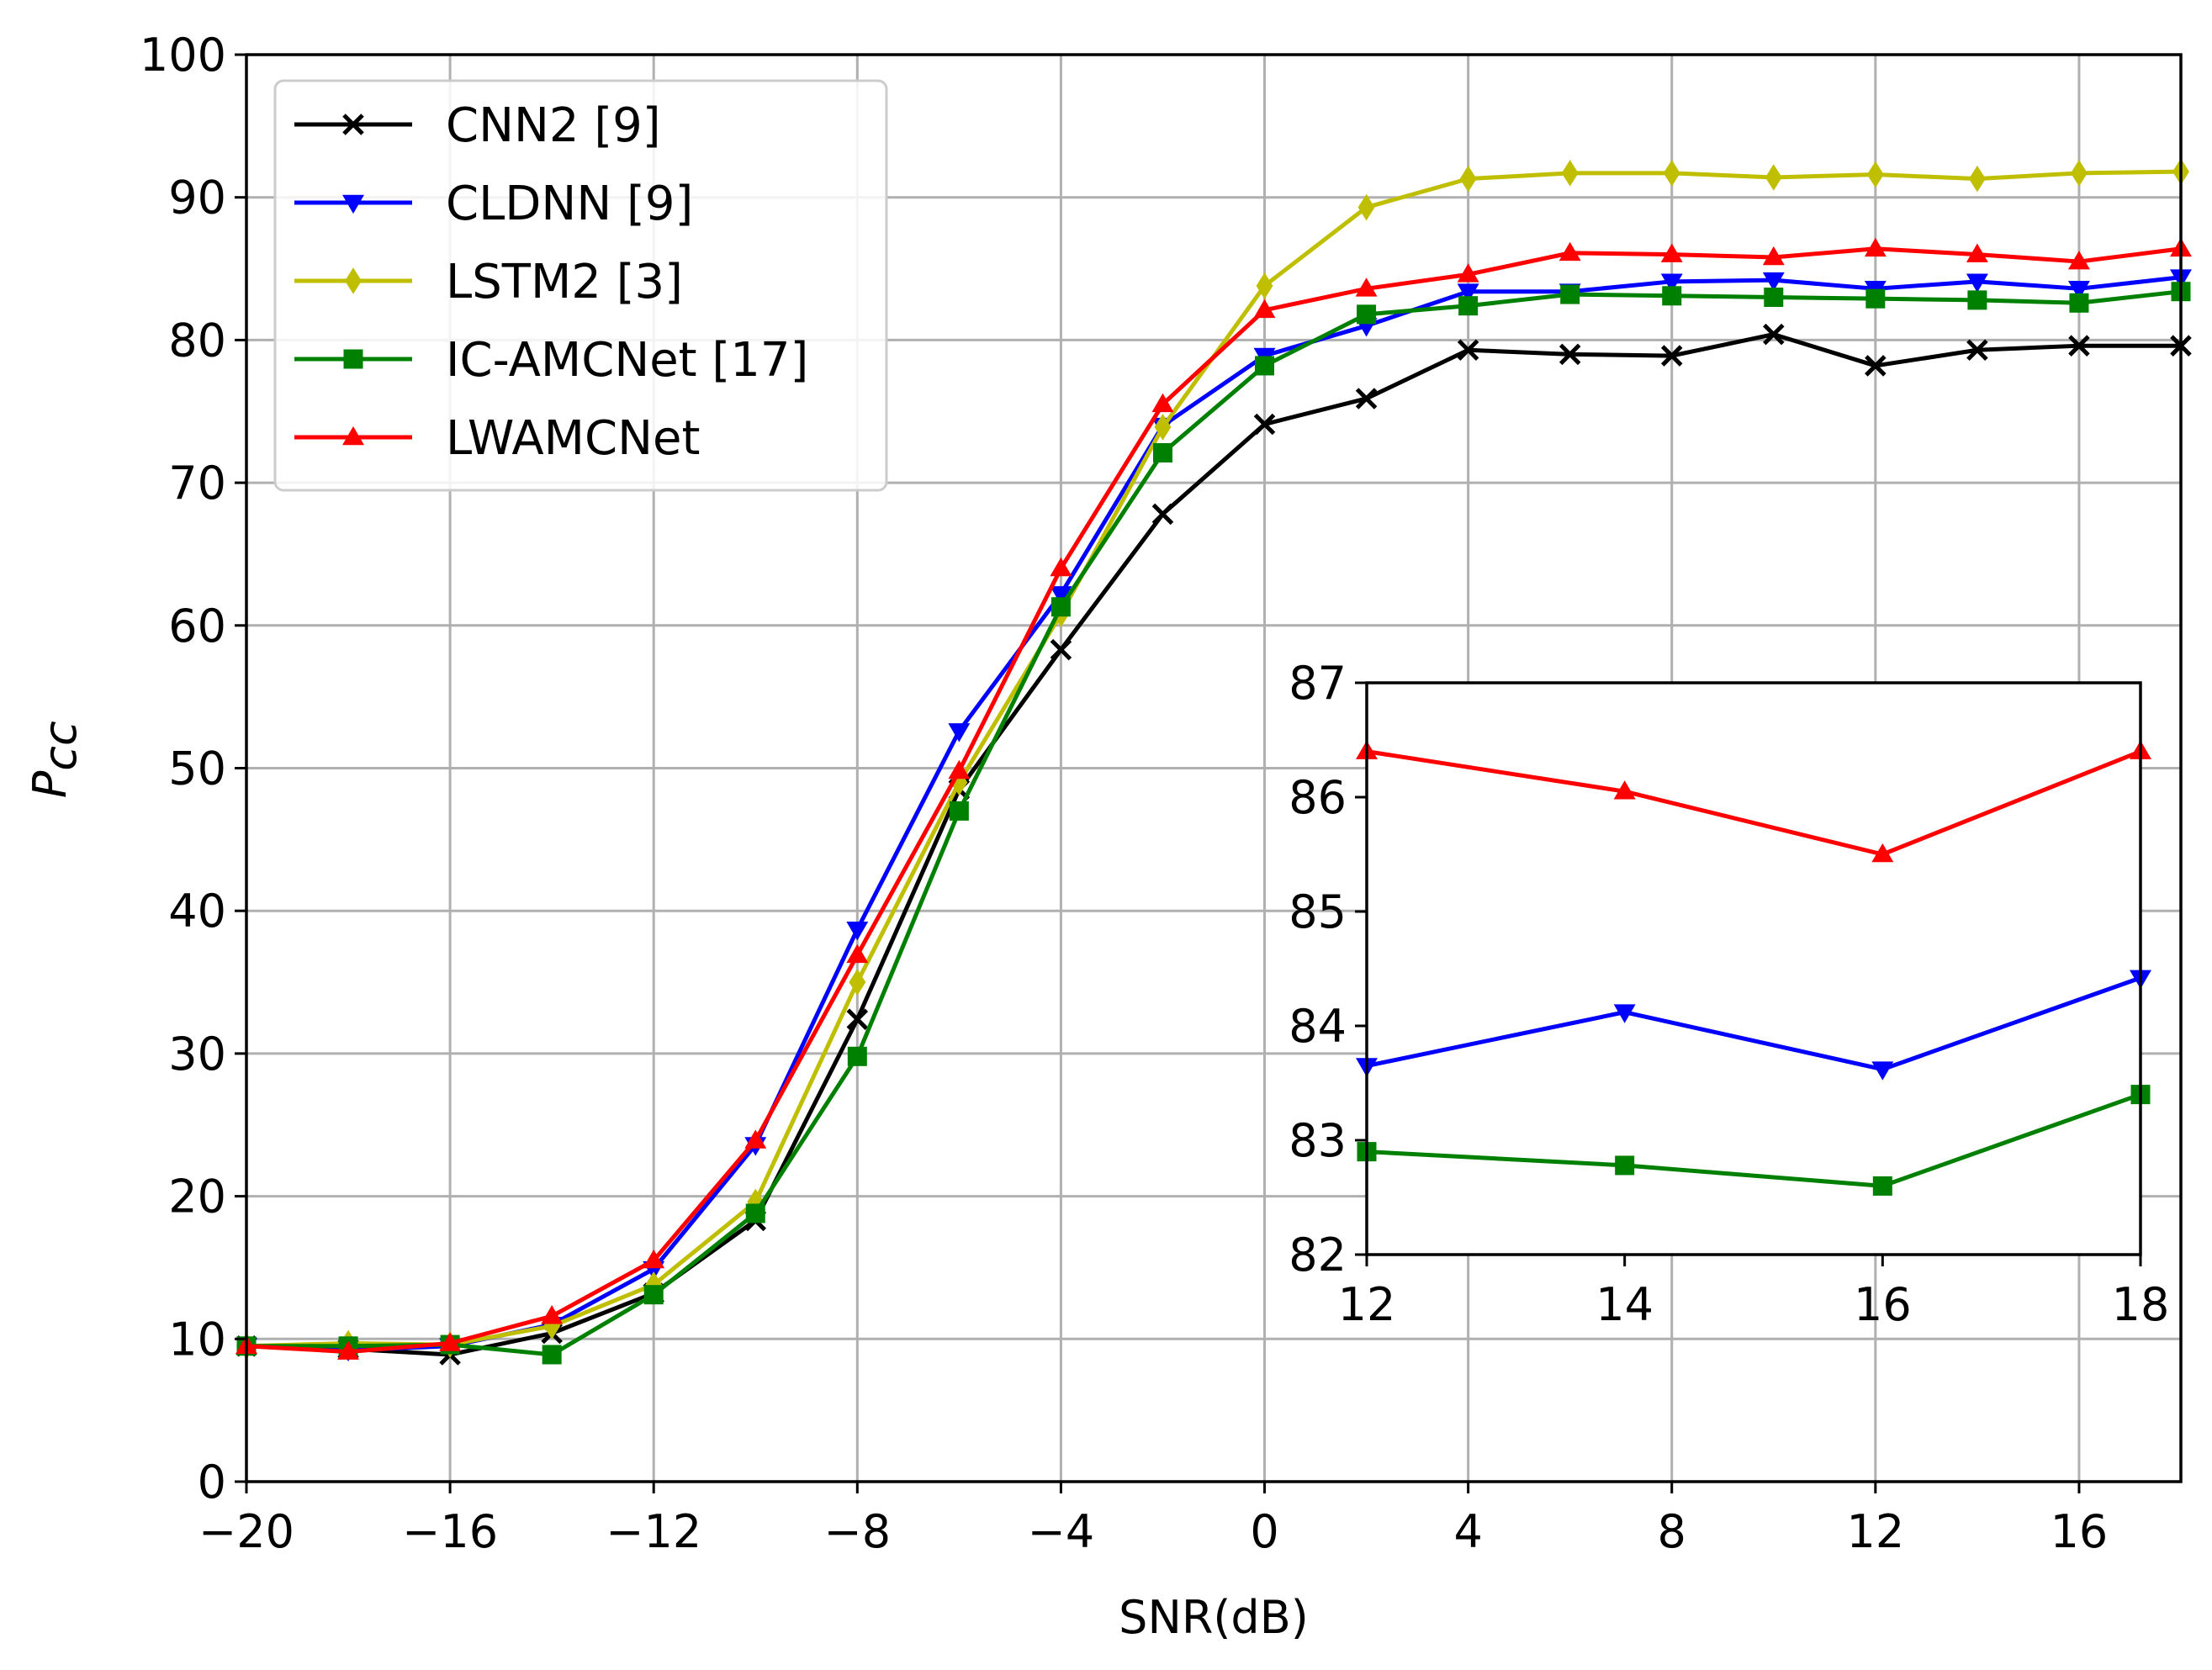 This screenshot has height=1670, width=2212. Describe the element at coordinates (50, 784) in the screenshot. I see `y-axis-title-main: P` at that location.